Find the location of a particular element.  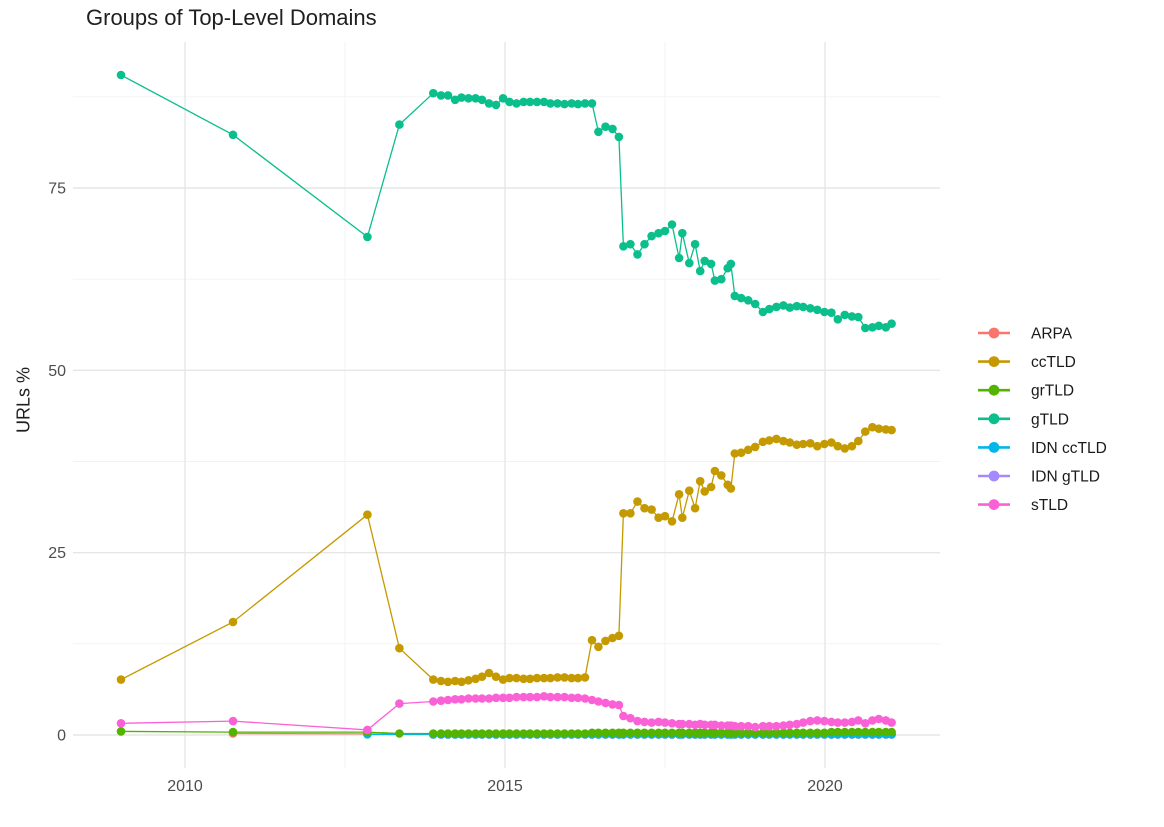

series-stld is located at coordinates (506, 713).